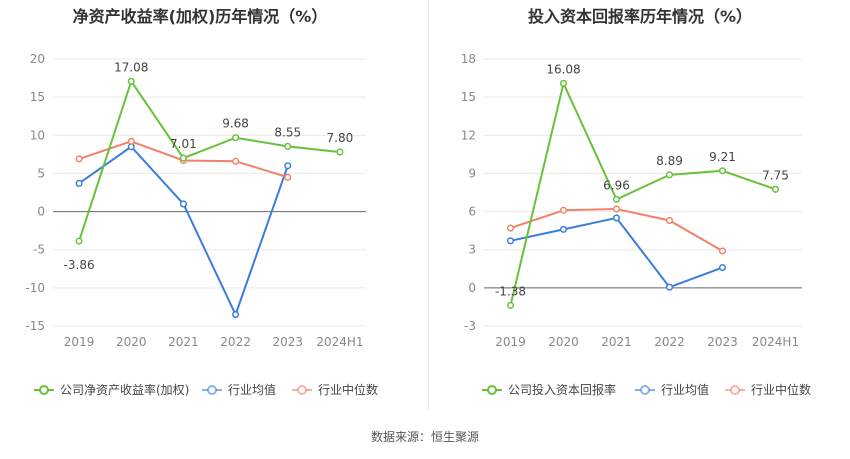  I want to click on y-tick-label: -15, so click(35, 326).